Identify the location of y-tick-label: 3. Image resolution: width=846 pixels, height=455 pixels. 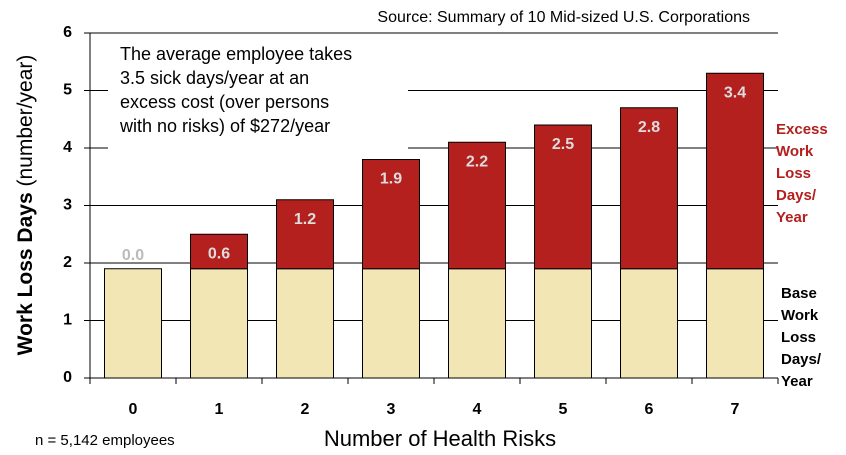
(67, 205).